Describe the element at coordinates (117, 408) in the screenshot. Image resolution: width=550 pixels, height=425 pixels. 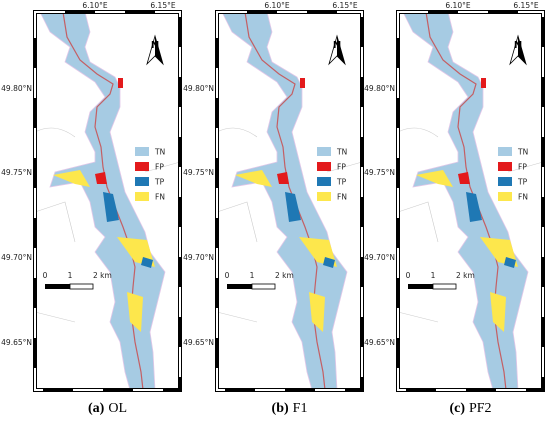
I see `caption-name: OL` at that location.